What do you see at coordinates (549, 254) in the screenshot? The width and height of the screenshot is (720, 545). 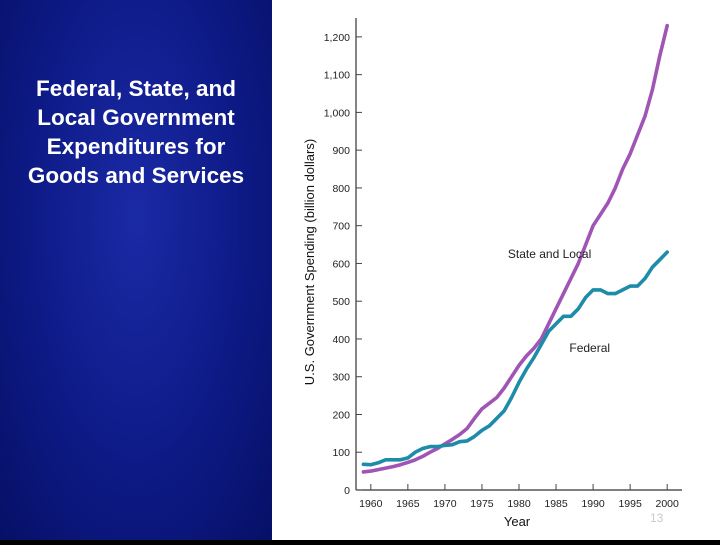 I see `state-and-local-label: State and Local` at bounding box center [549, 254].